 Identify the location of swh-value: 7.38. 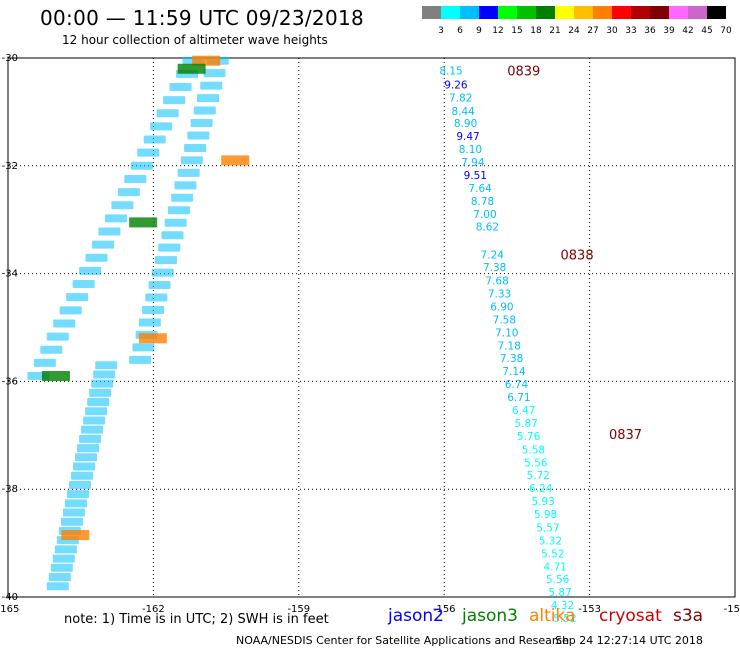
(494, 268).